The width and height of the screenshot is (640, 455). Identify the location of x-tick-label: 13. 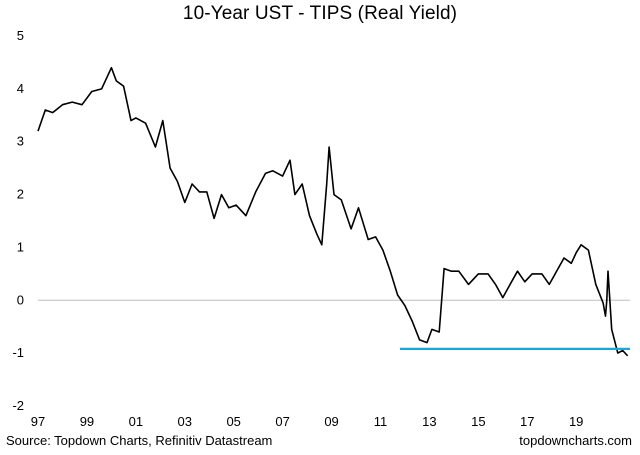
(429, 421).